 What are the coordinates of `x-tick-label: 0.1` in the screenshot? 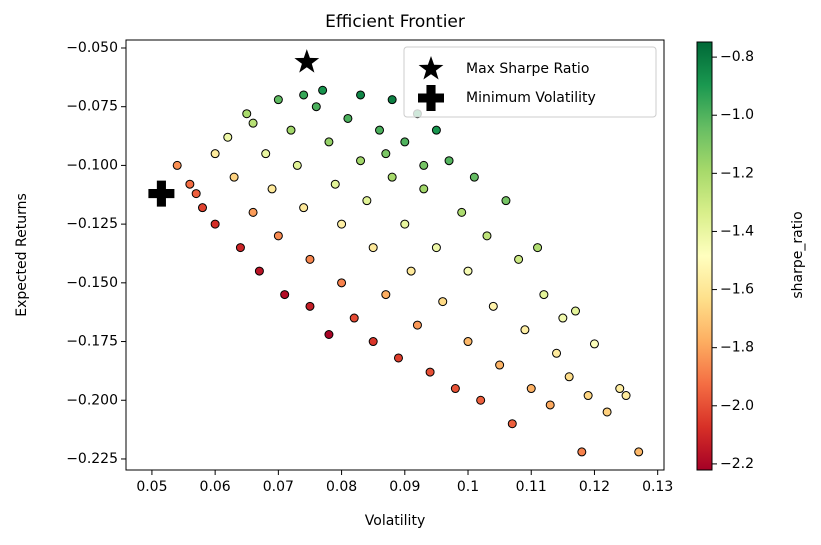 It's located at (468, 487).